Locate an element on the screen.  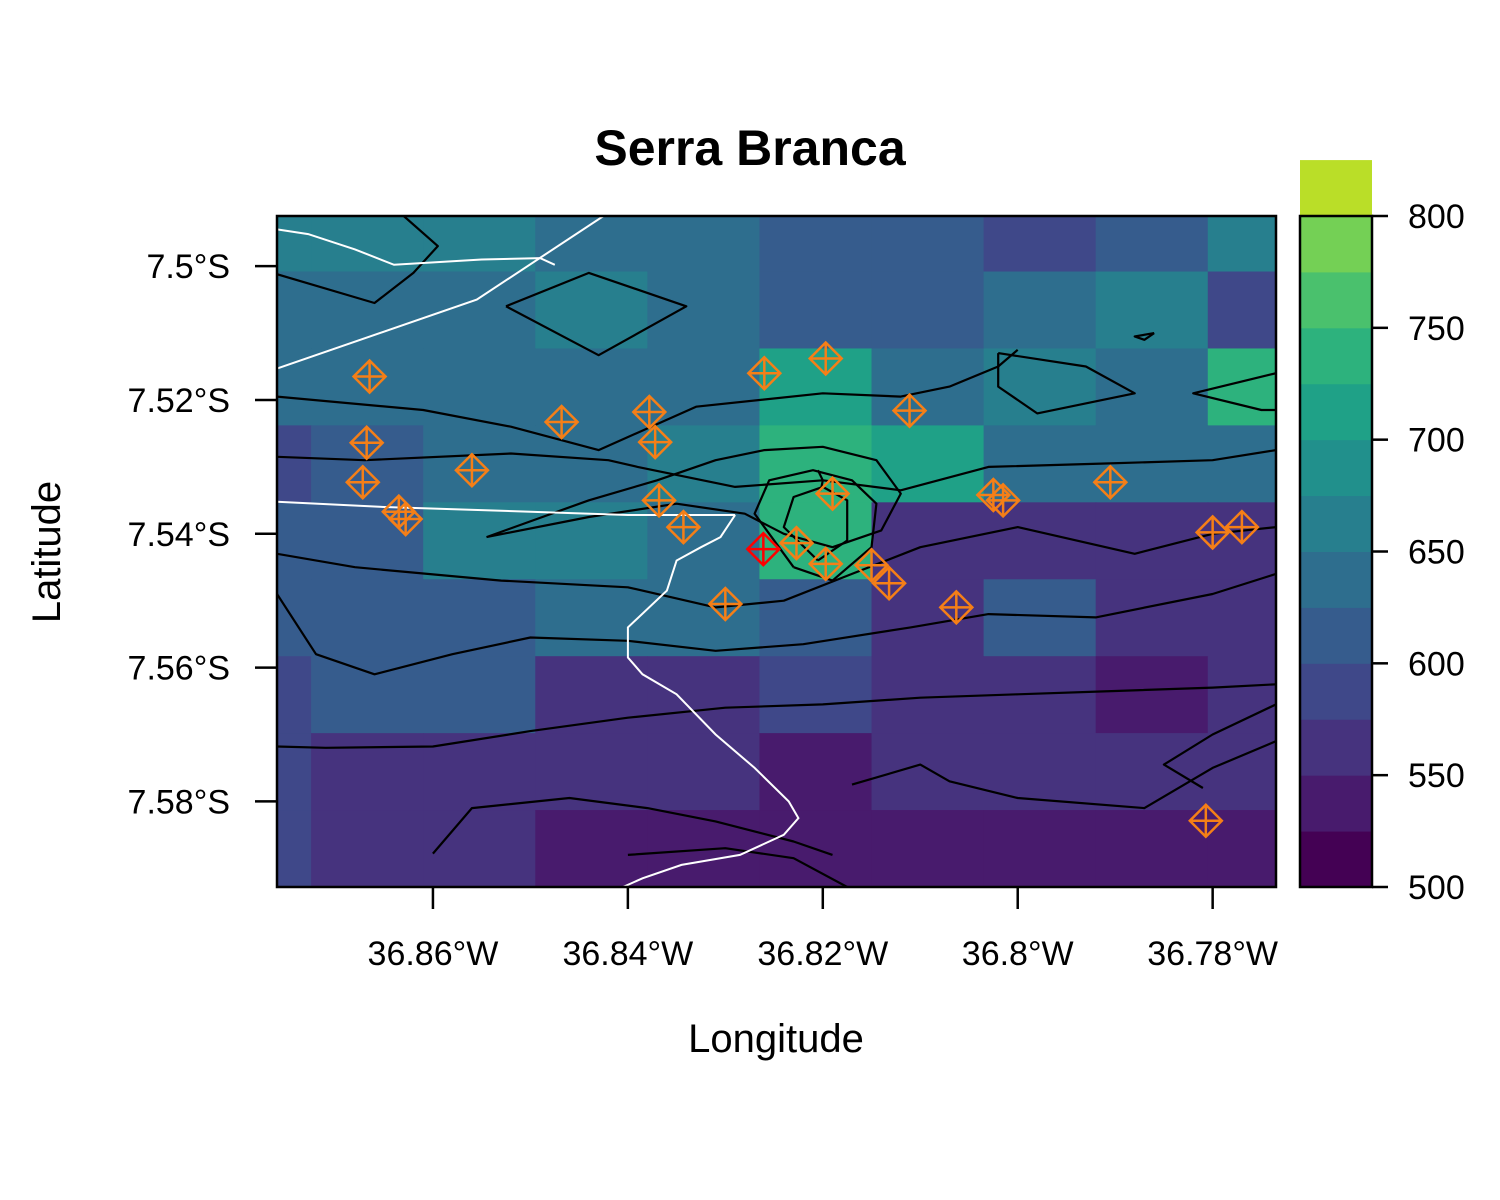
y-tick-label: 7.56°S is located at coordinates (179, 669).